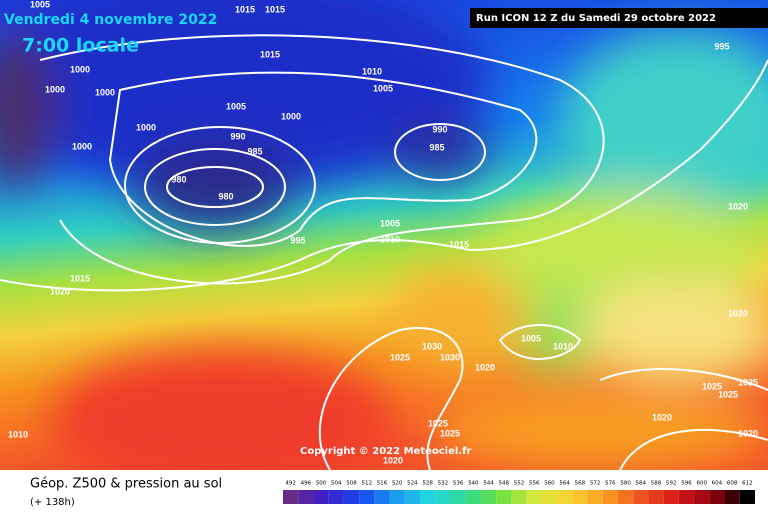 Image resolution: width=768 pixels, height=516 pixels. I want to click on scale-label: 504, so click(336, 484).